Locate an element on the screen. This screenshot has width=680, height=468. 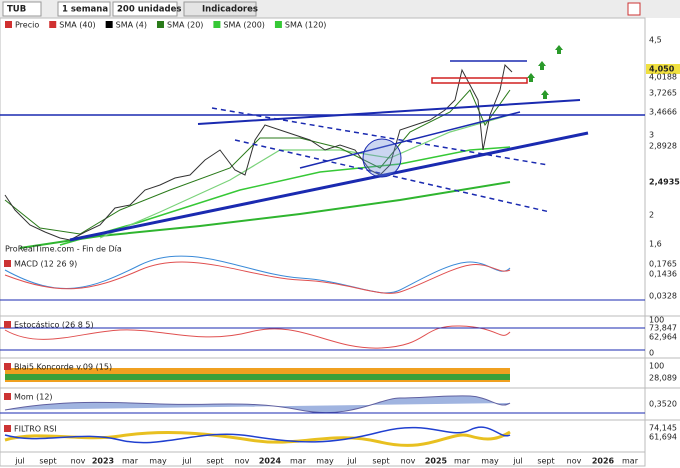
panel-axis-label: 74,145 is located at coordinates (663, 428).